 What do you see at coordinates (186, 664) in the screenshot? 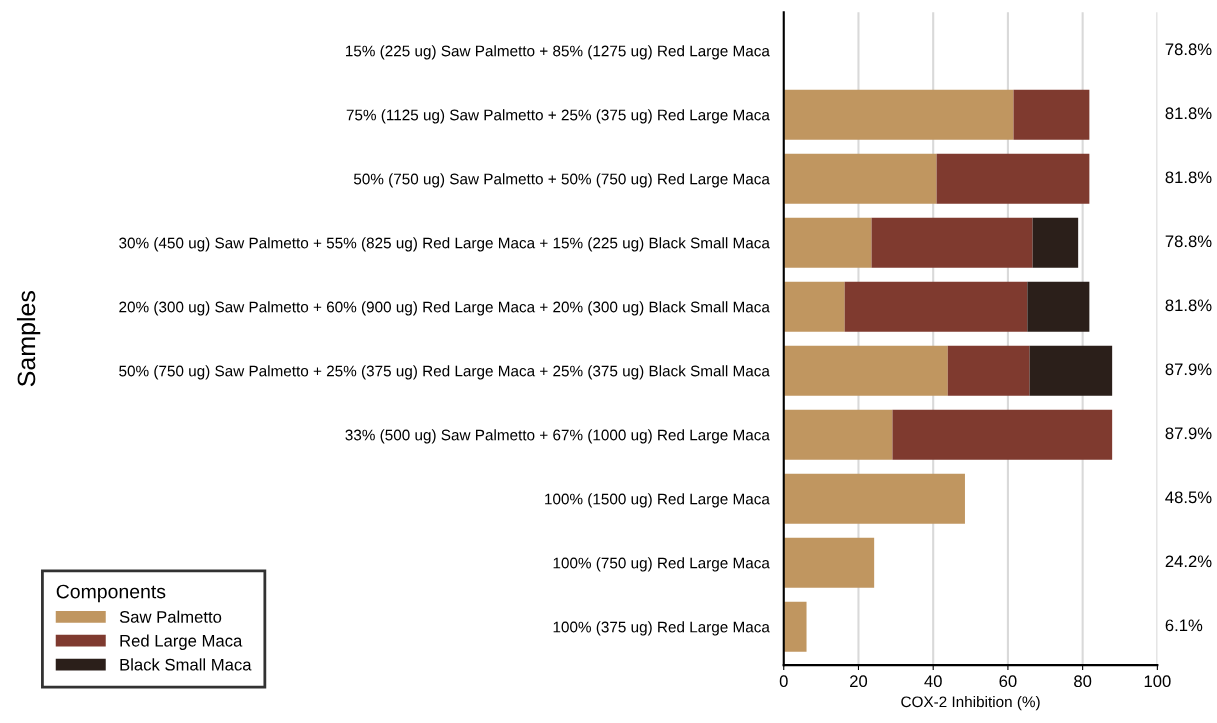
I see `legend-label: Black Small Maca` at bounding box center [186, 664].